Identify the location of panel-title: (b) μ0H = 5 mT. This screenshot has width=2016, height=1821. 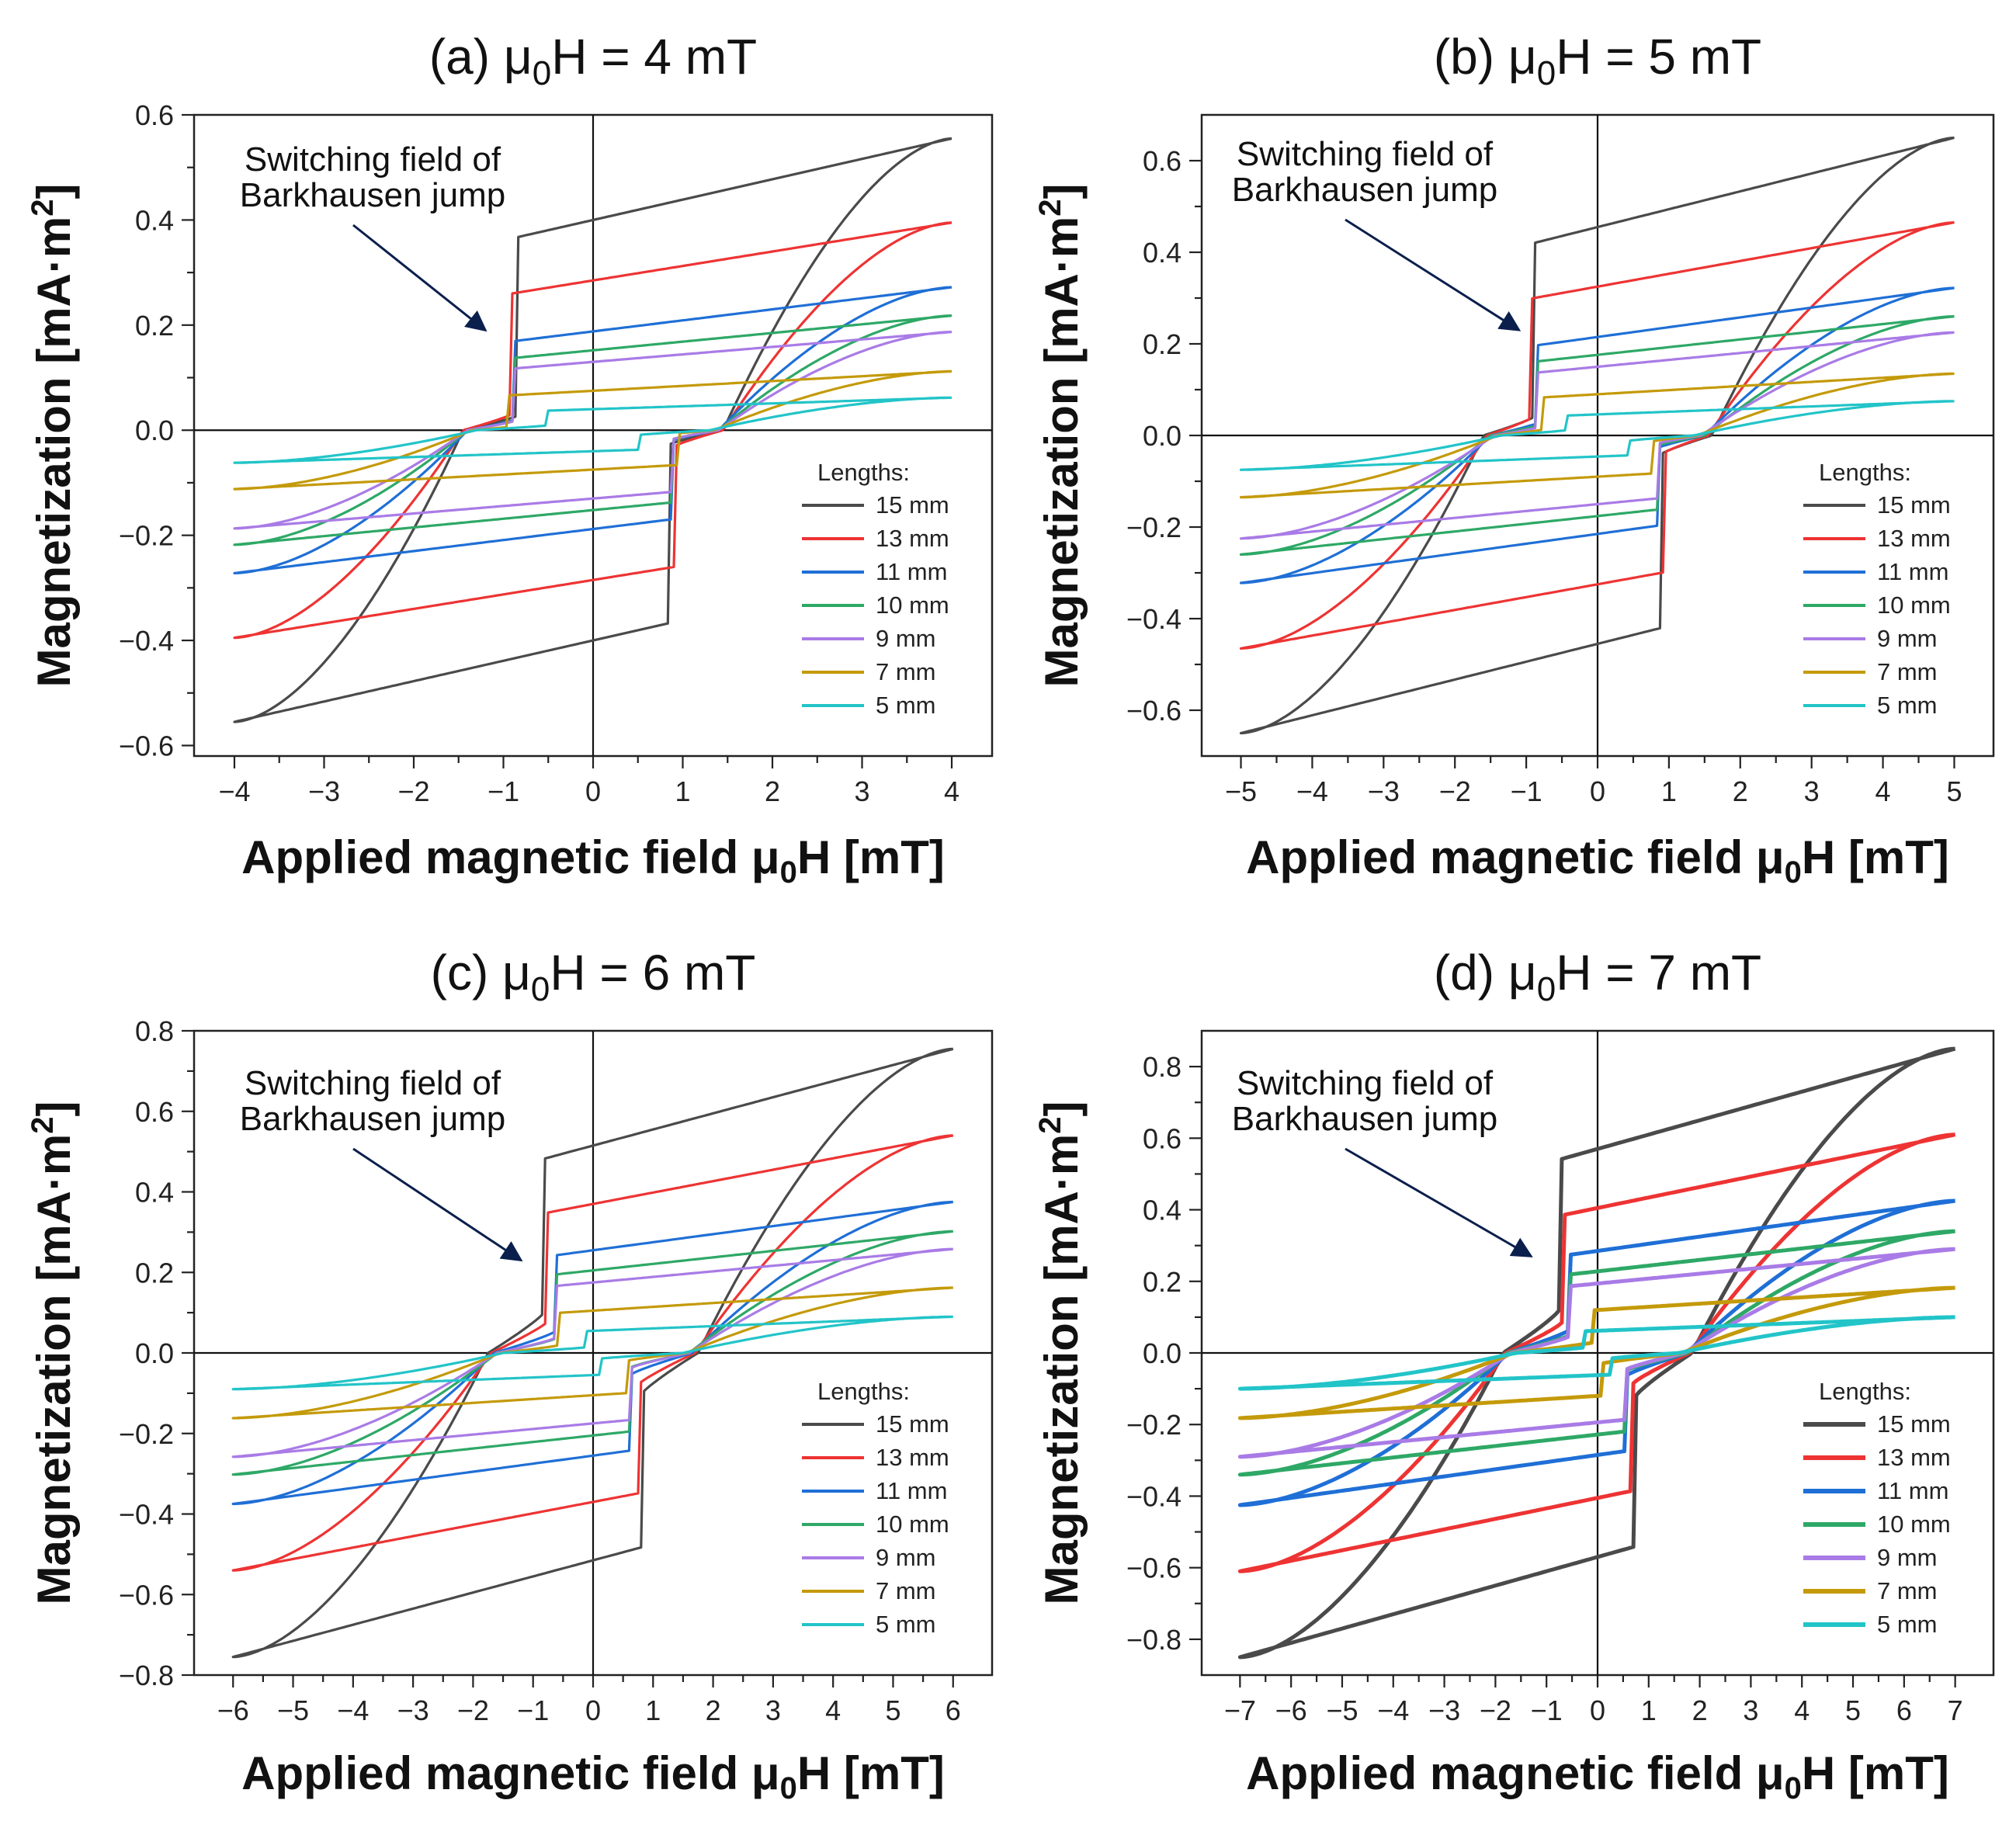
(1597, 60).